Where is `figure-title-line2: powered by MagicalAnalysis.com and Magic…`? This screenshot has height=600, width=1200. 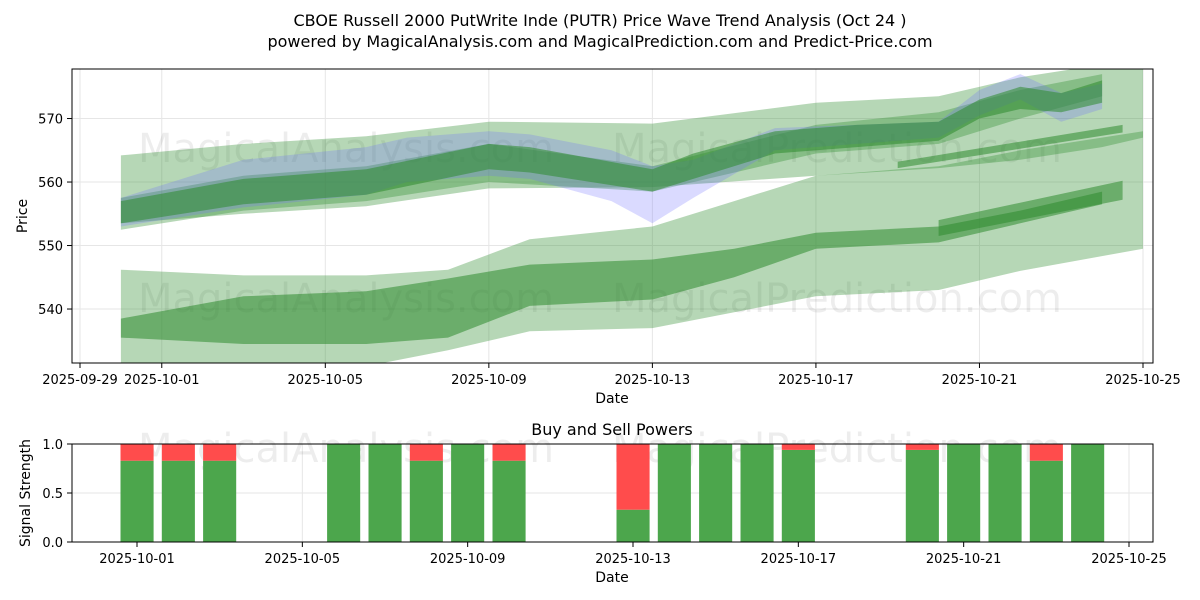 figure-title-line2: powered by MagicalAnalysis.com and Magic… is located at coordinates (599, 41).